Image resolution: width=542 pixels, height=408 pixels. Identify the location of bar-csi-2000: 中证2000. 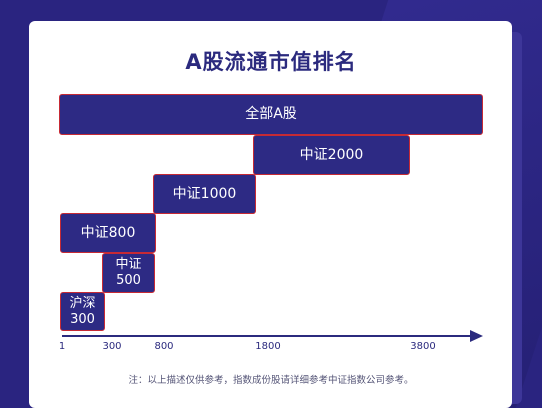
(331, 155).